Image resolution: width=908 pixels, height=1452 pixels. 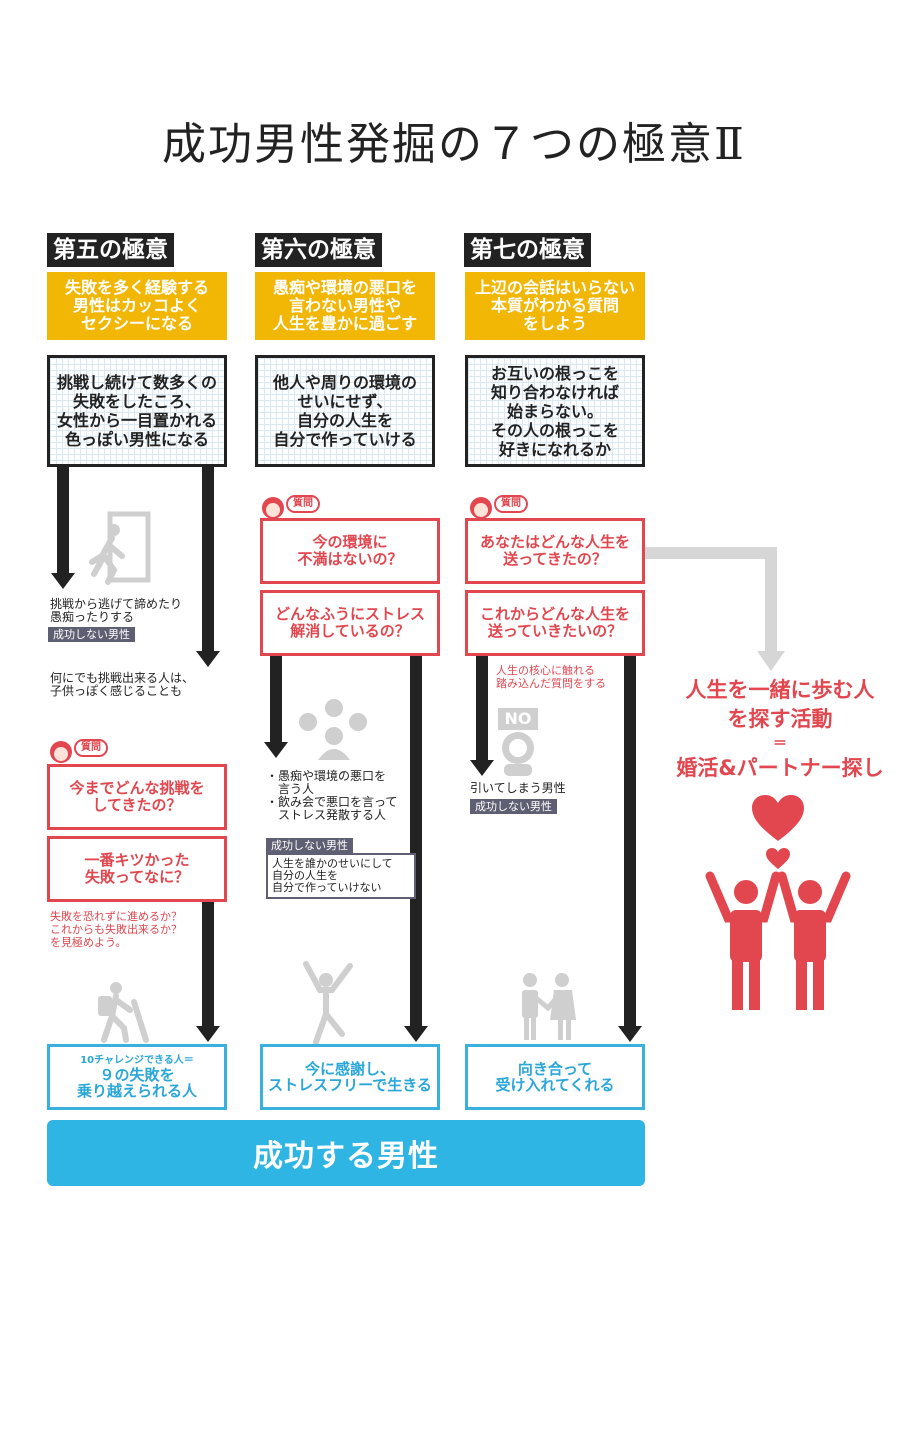 What do you see at coordinates (345, 411) in the screenshot?
I see `summary-box-6: 他人や周りの環境の せいにせず、 自分の人生を 自分で作っていける` at bounding box center [345, 411].